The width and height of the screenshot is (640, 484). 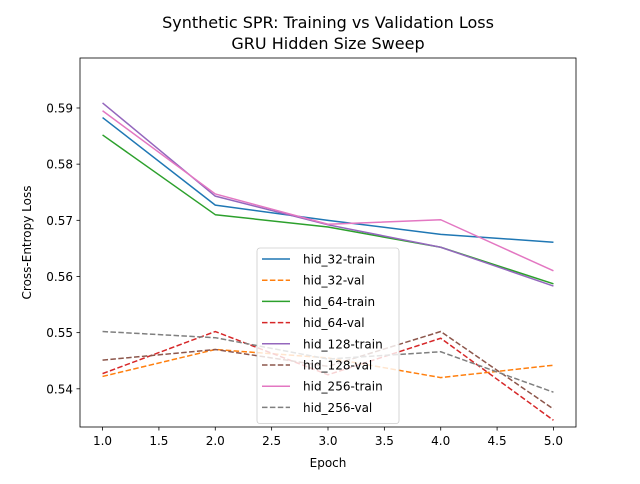 What do you see at coordinates (59, 389) in the screenshot?
I see `y-tick-label: 0.54` at bounding box center [59, 389].